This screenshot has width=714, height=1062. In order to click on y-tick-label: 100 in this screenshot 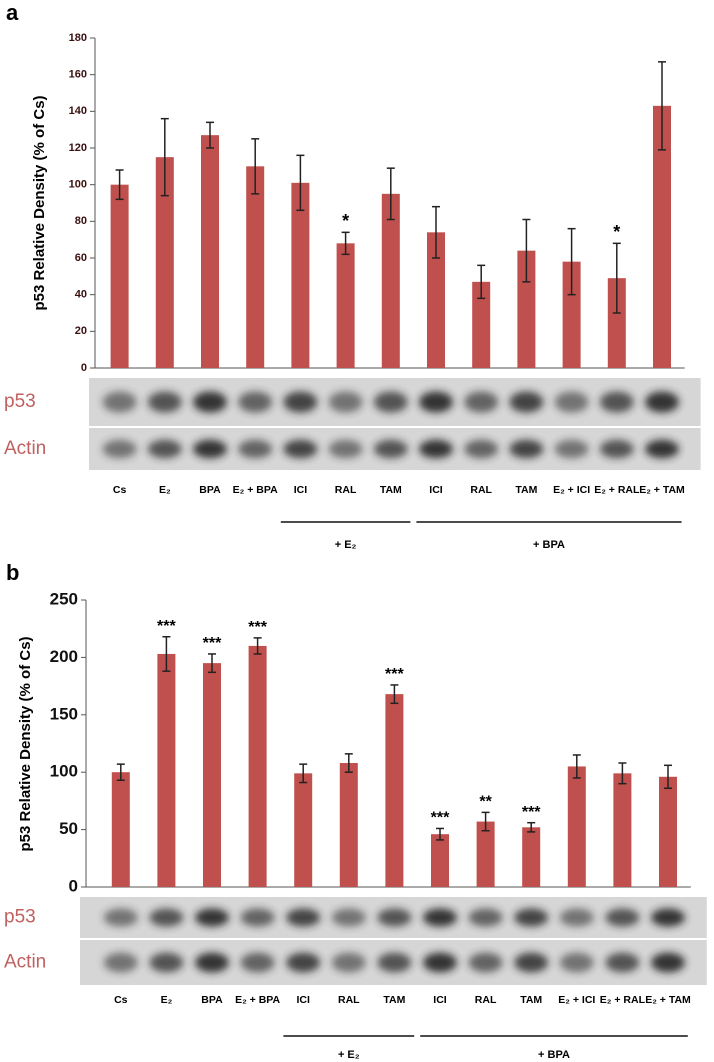, I will do `click(64, 771)`.